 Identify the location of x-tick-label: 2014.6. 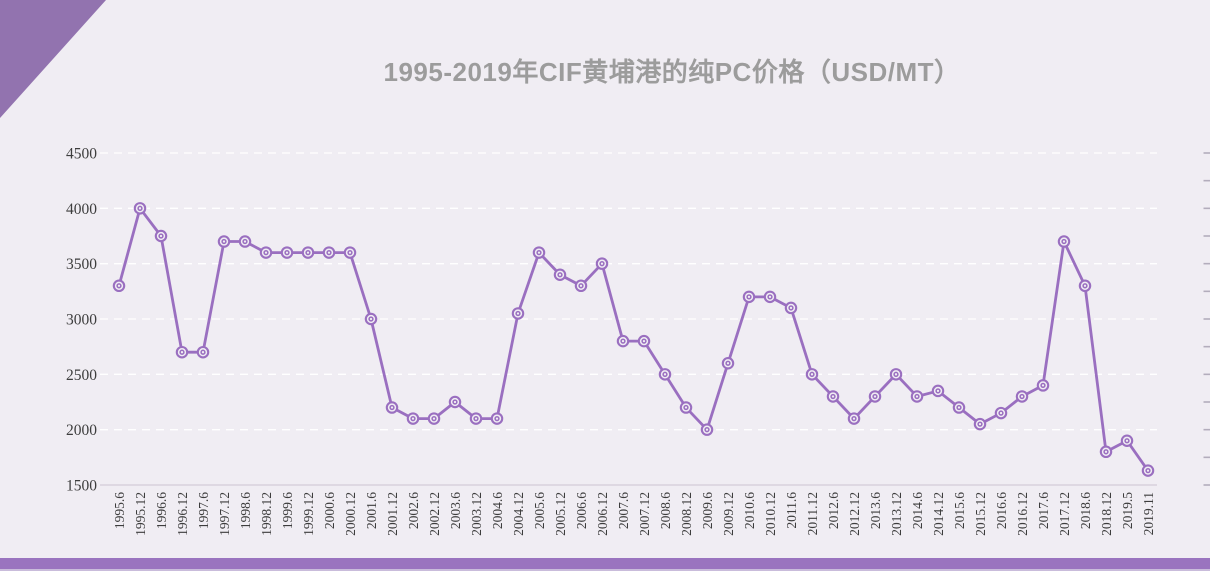
(917, 510).